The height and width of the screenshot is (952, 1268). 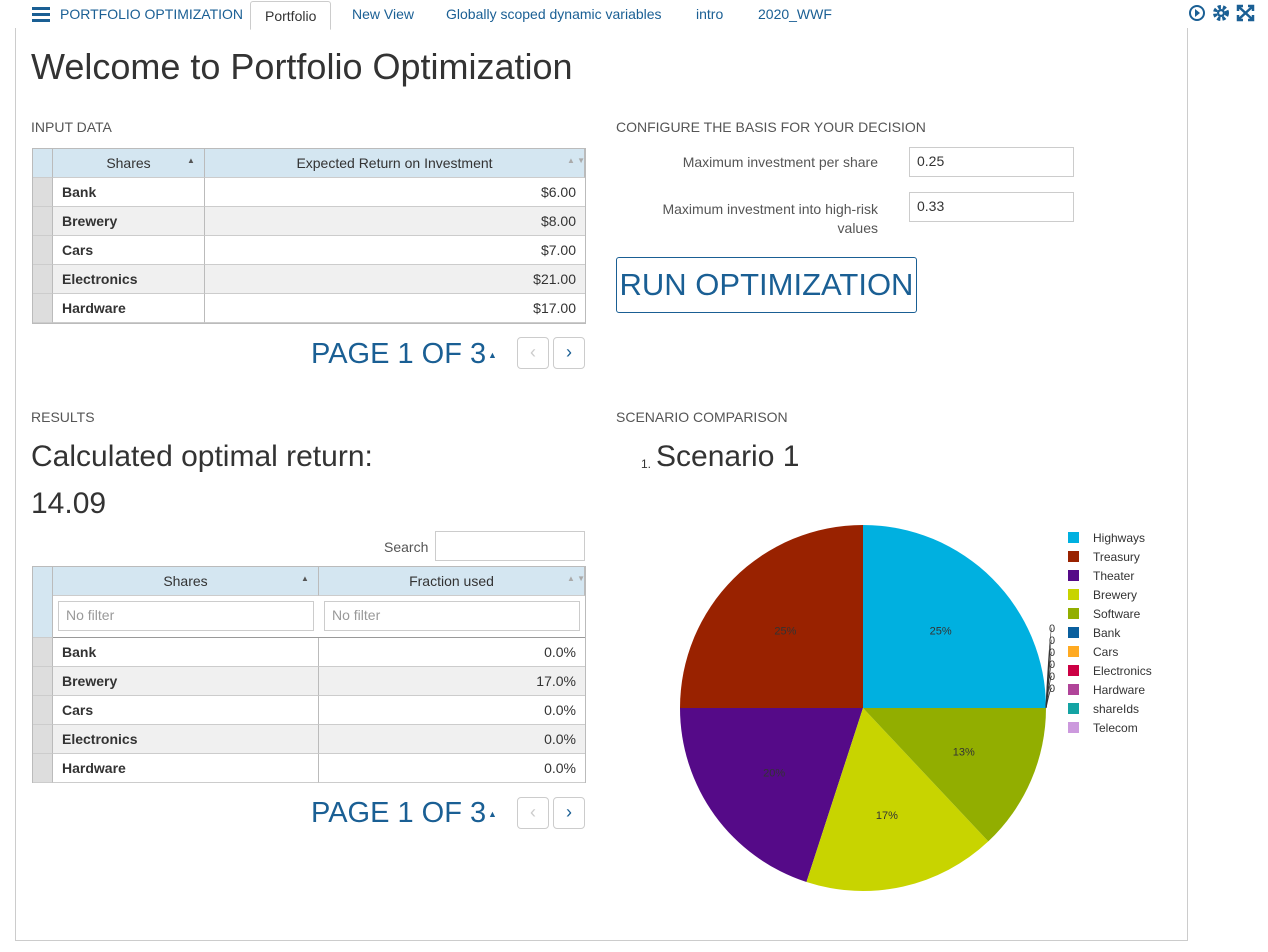 What do you see at coordinates (1119, 538) in the screenshot?
I see `legend-label: Highways` at bounding box center [1119, 538].